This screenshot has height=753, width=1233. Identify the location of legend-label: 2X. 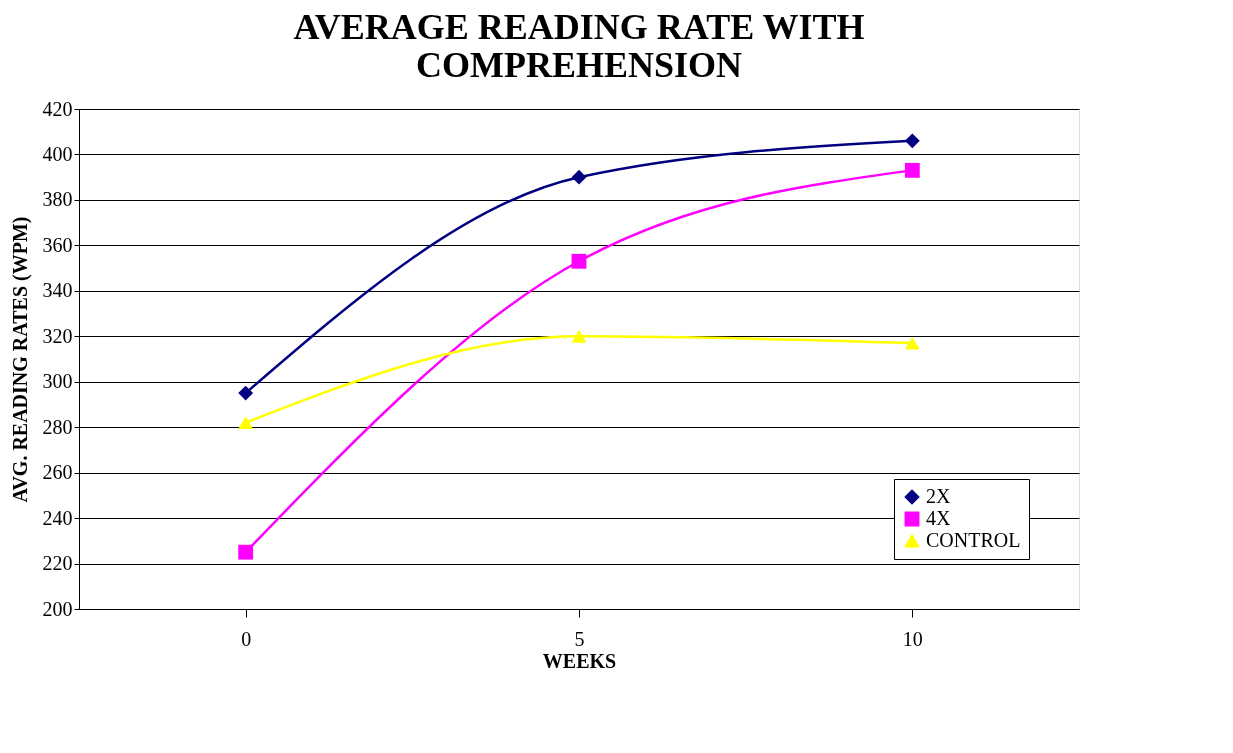
(938, 496).